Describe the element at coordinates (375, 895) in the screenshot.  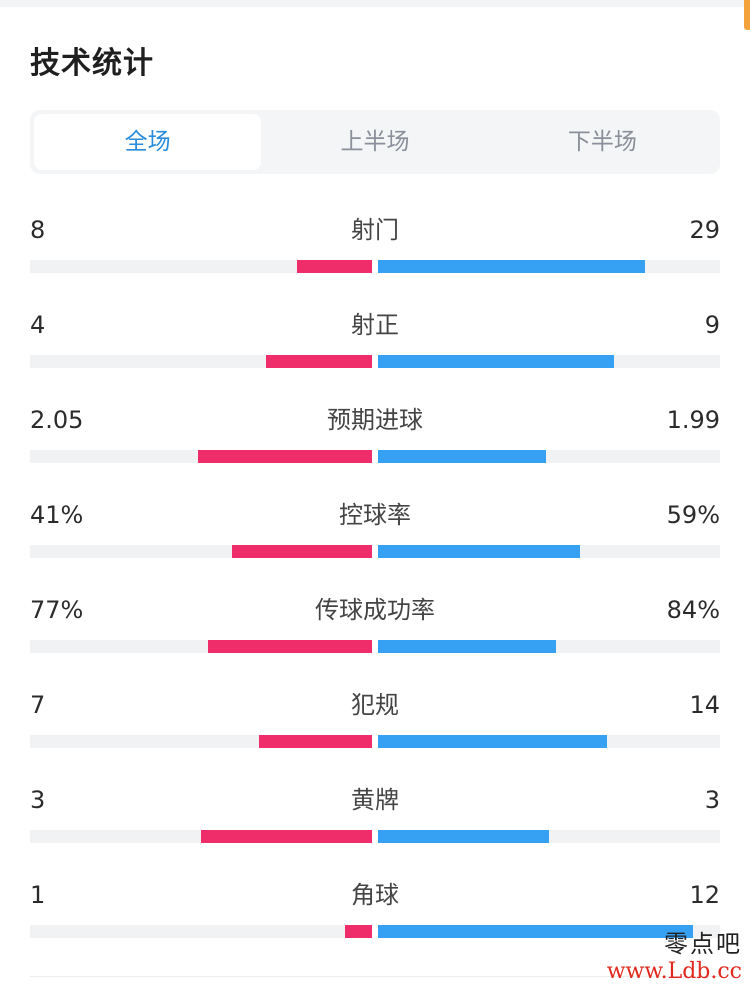
I see `stat-label: 角球` at that location.